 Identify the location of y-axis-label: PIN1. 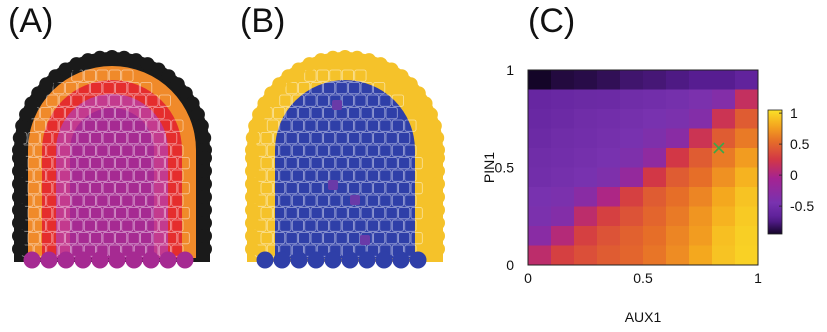
(489, 167).